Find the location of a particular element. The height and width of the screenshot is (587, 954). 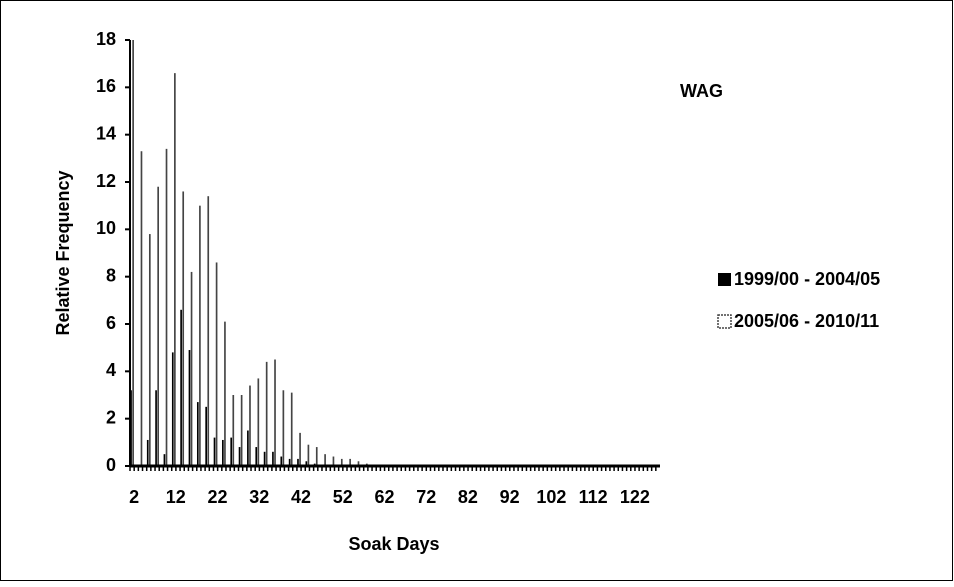

x-tick-label: 32 is located at coordinates (259, 497).